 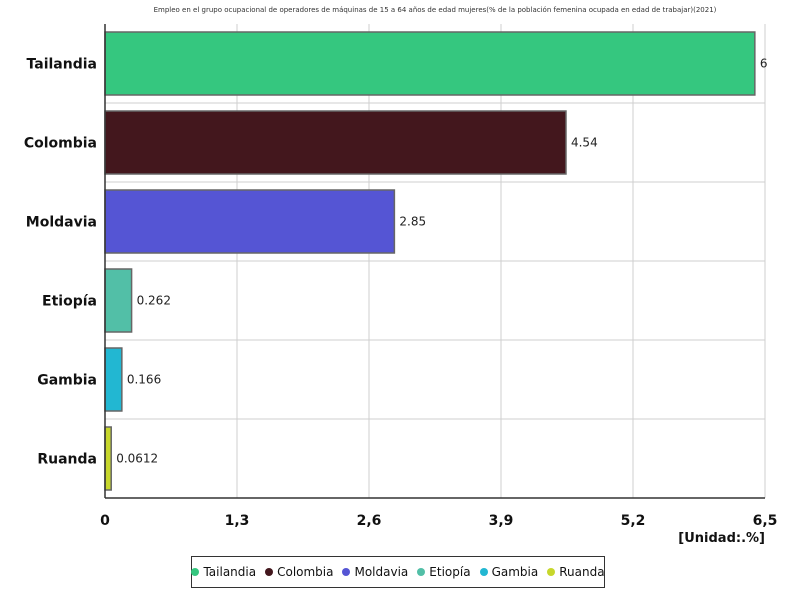 I want to click on x-axis-labels: 0 1,3 2,6 3,9 5,2 6,5, so click(x=438, y=521).